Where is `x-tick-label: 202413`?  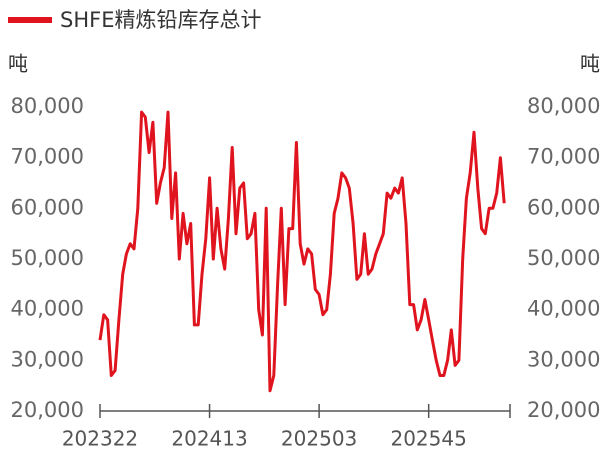 x-tick-label: 202413 is located at coordinates (209, 439).